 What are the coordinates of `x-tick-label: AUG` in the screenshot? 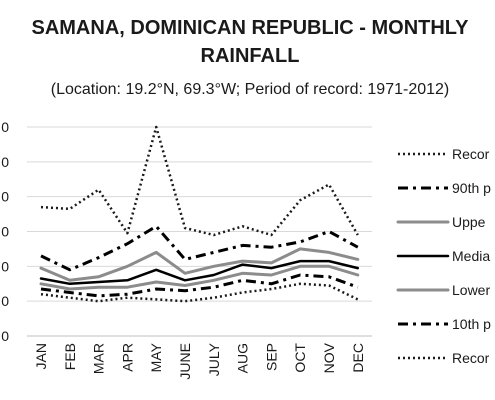 It's located at (243, 358).